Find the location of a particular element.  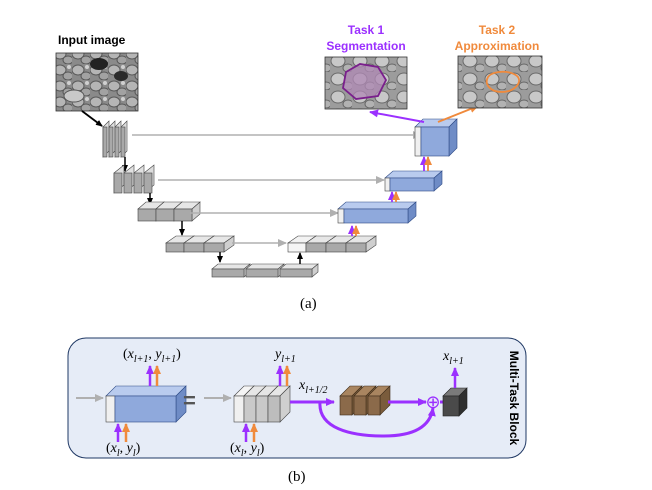

task1-label: Task 1 Segmentation is located at coordinates (365, 38).